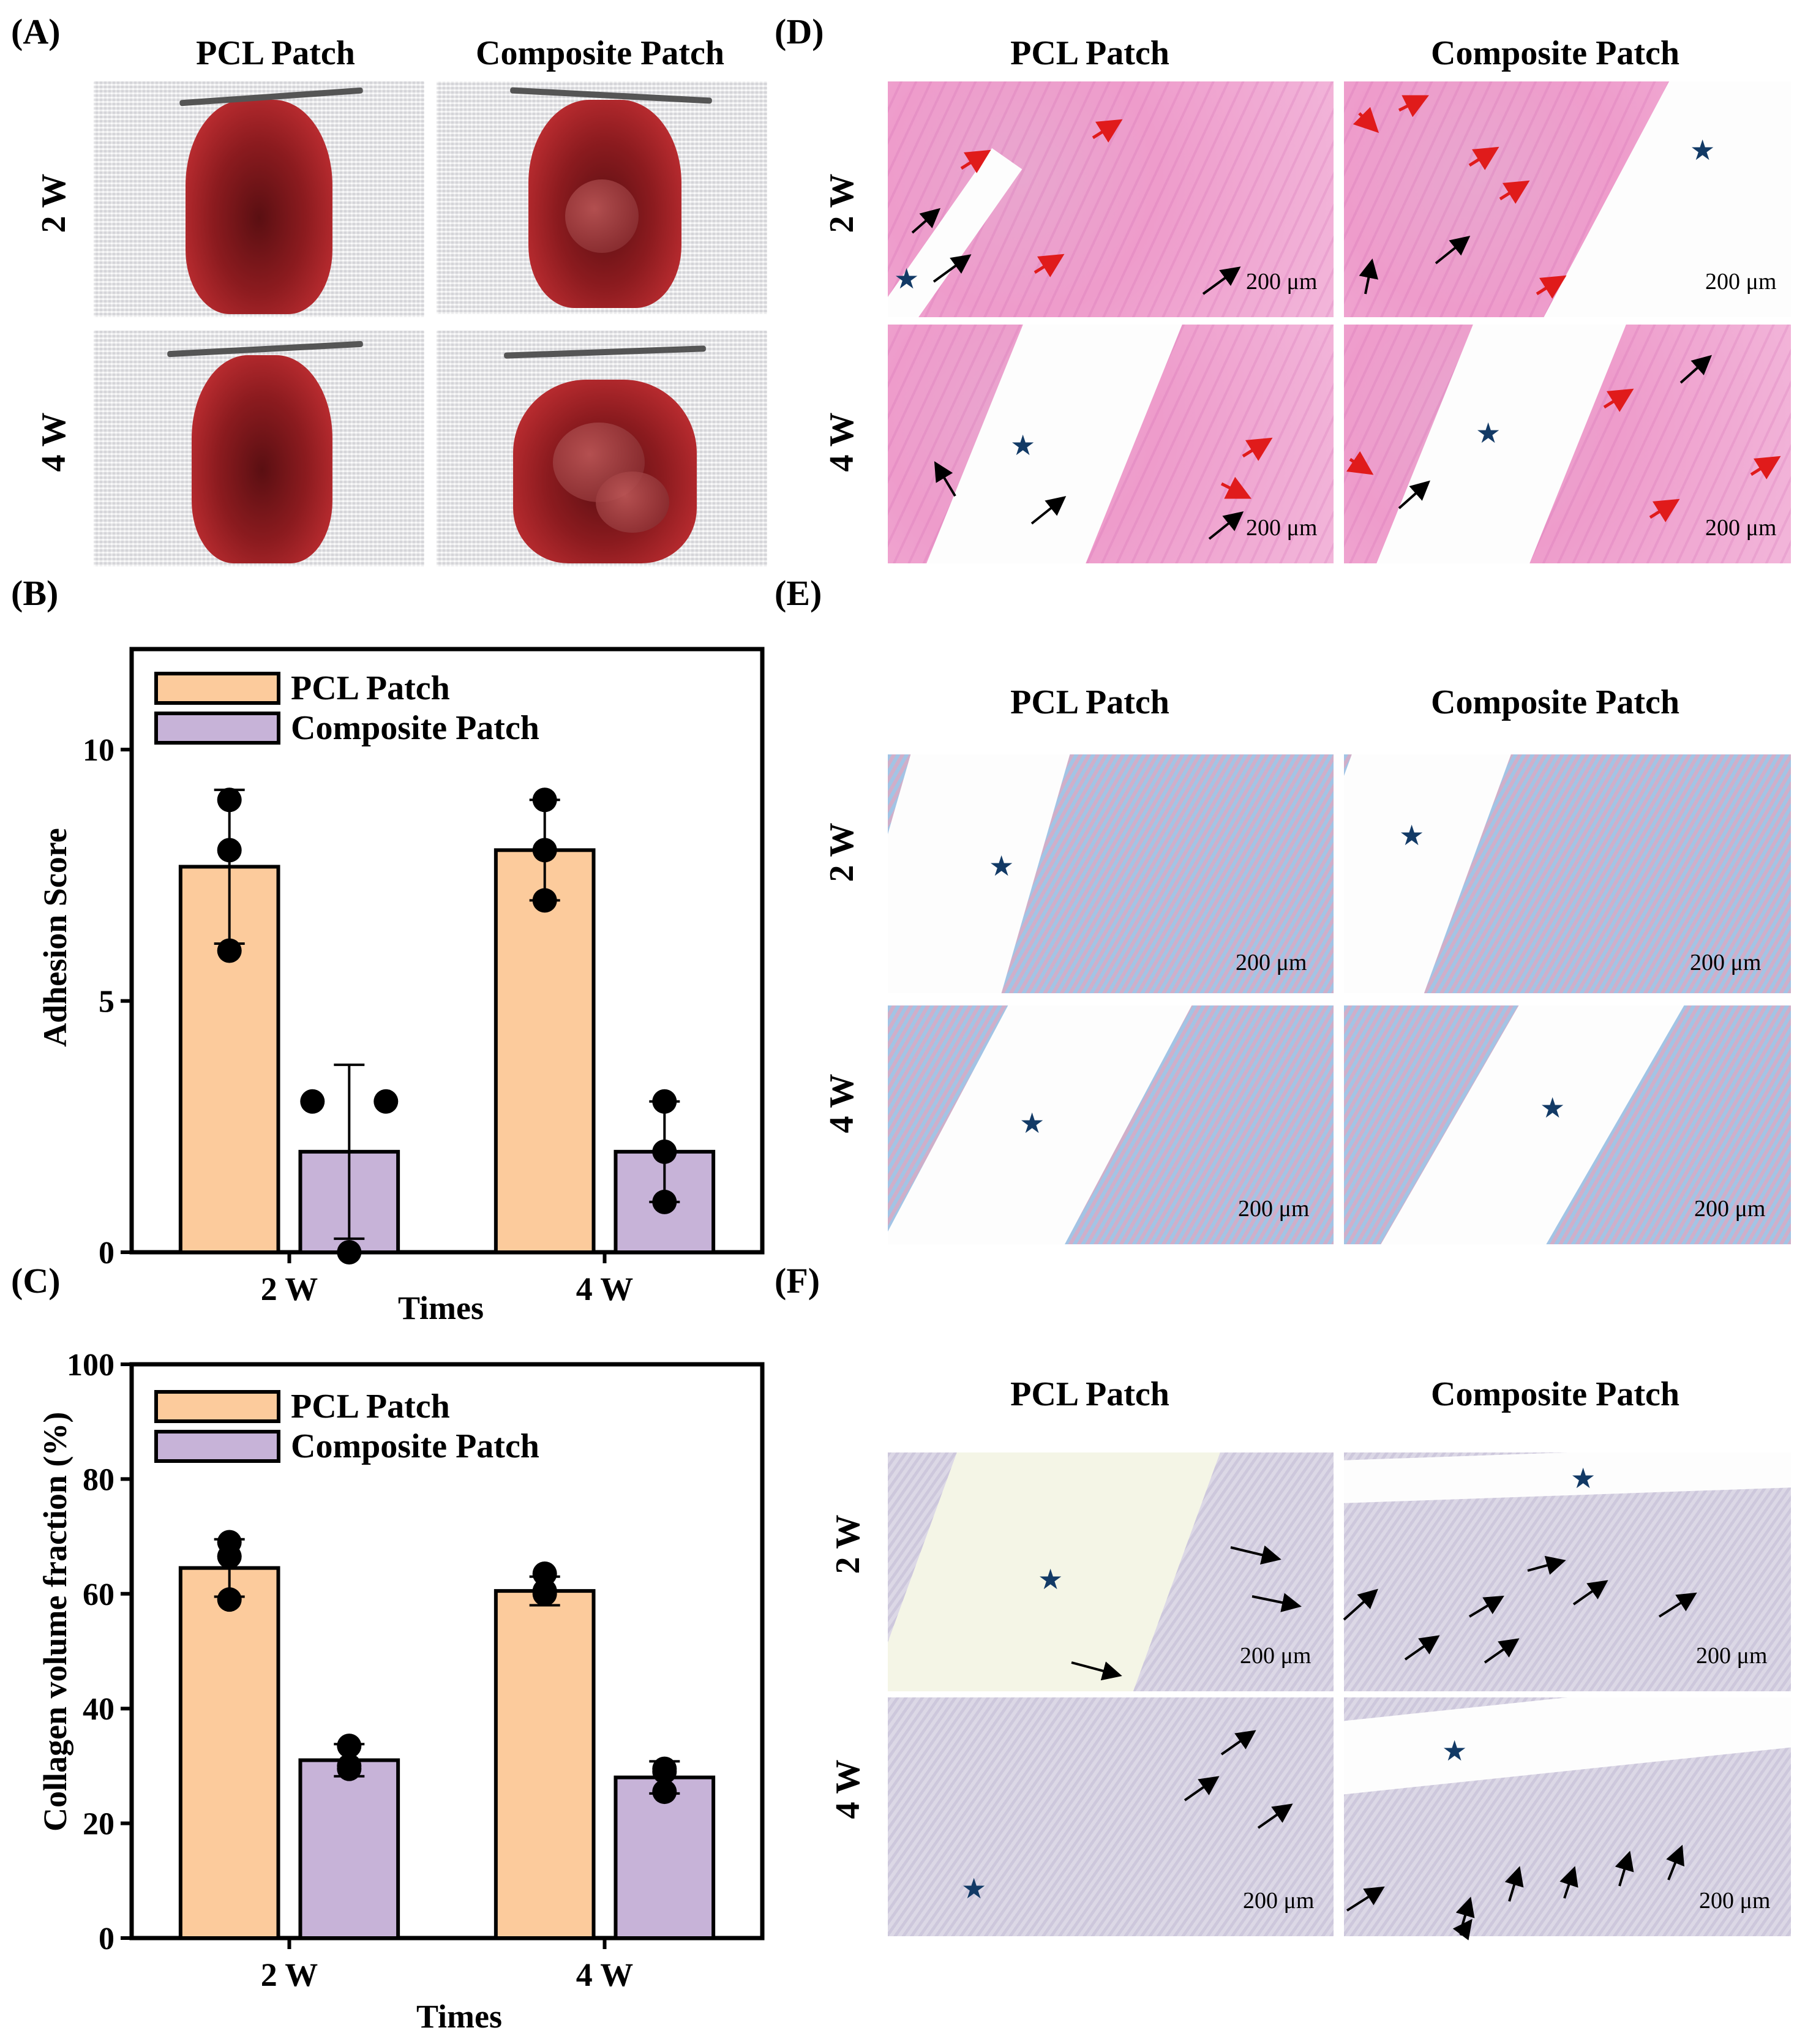  What do you see at coordinates (35, 593) in the screenshot?
I see `panel-b-label: (B)` at bounding box center [35, 593].